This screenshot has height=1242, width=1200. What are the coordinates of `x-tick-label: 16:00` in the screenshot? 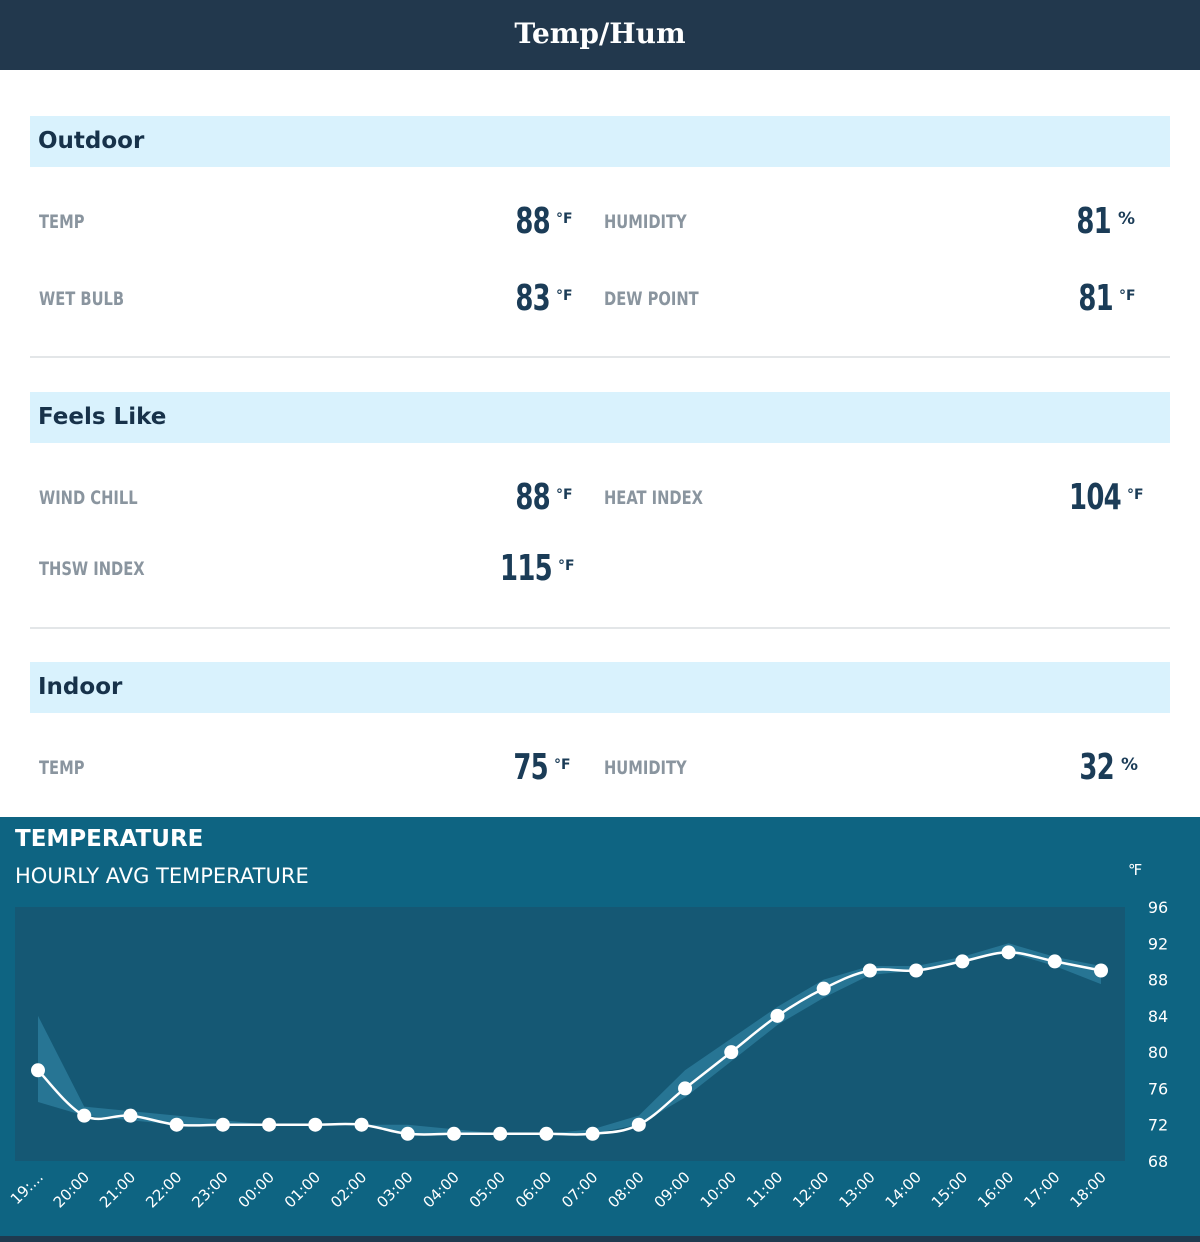 It's located at (995, 1189).